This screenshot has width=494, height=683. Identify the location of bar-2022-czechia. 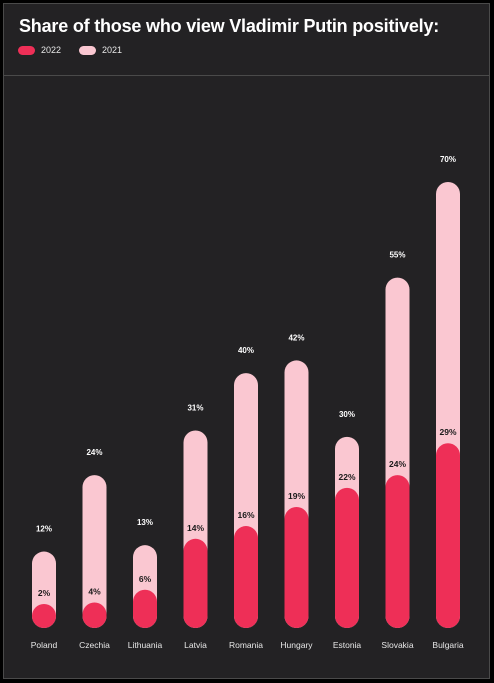
(94, 615).